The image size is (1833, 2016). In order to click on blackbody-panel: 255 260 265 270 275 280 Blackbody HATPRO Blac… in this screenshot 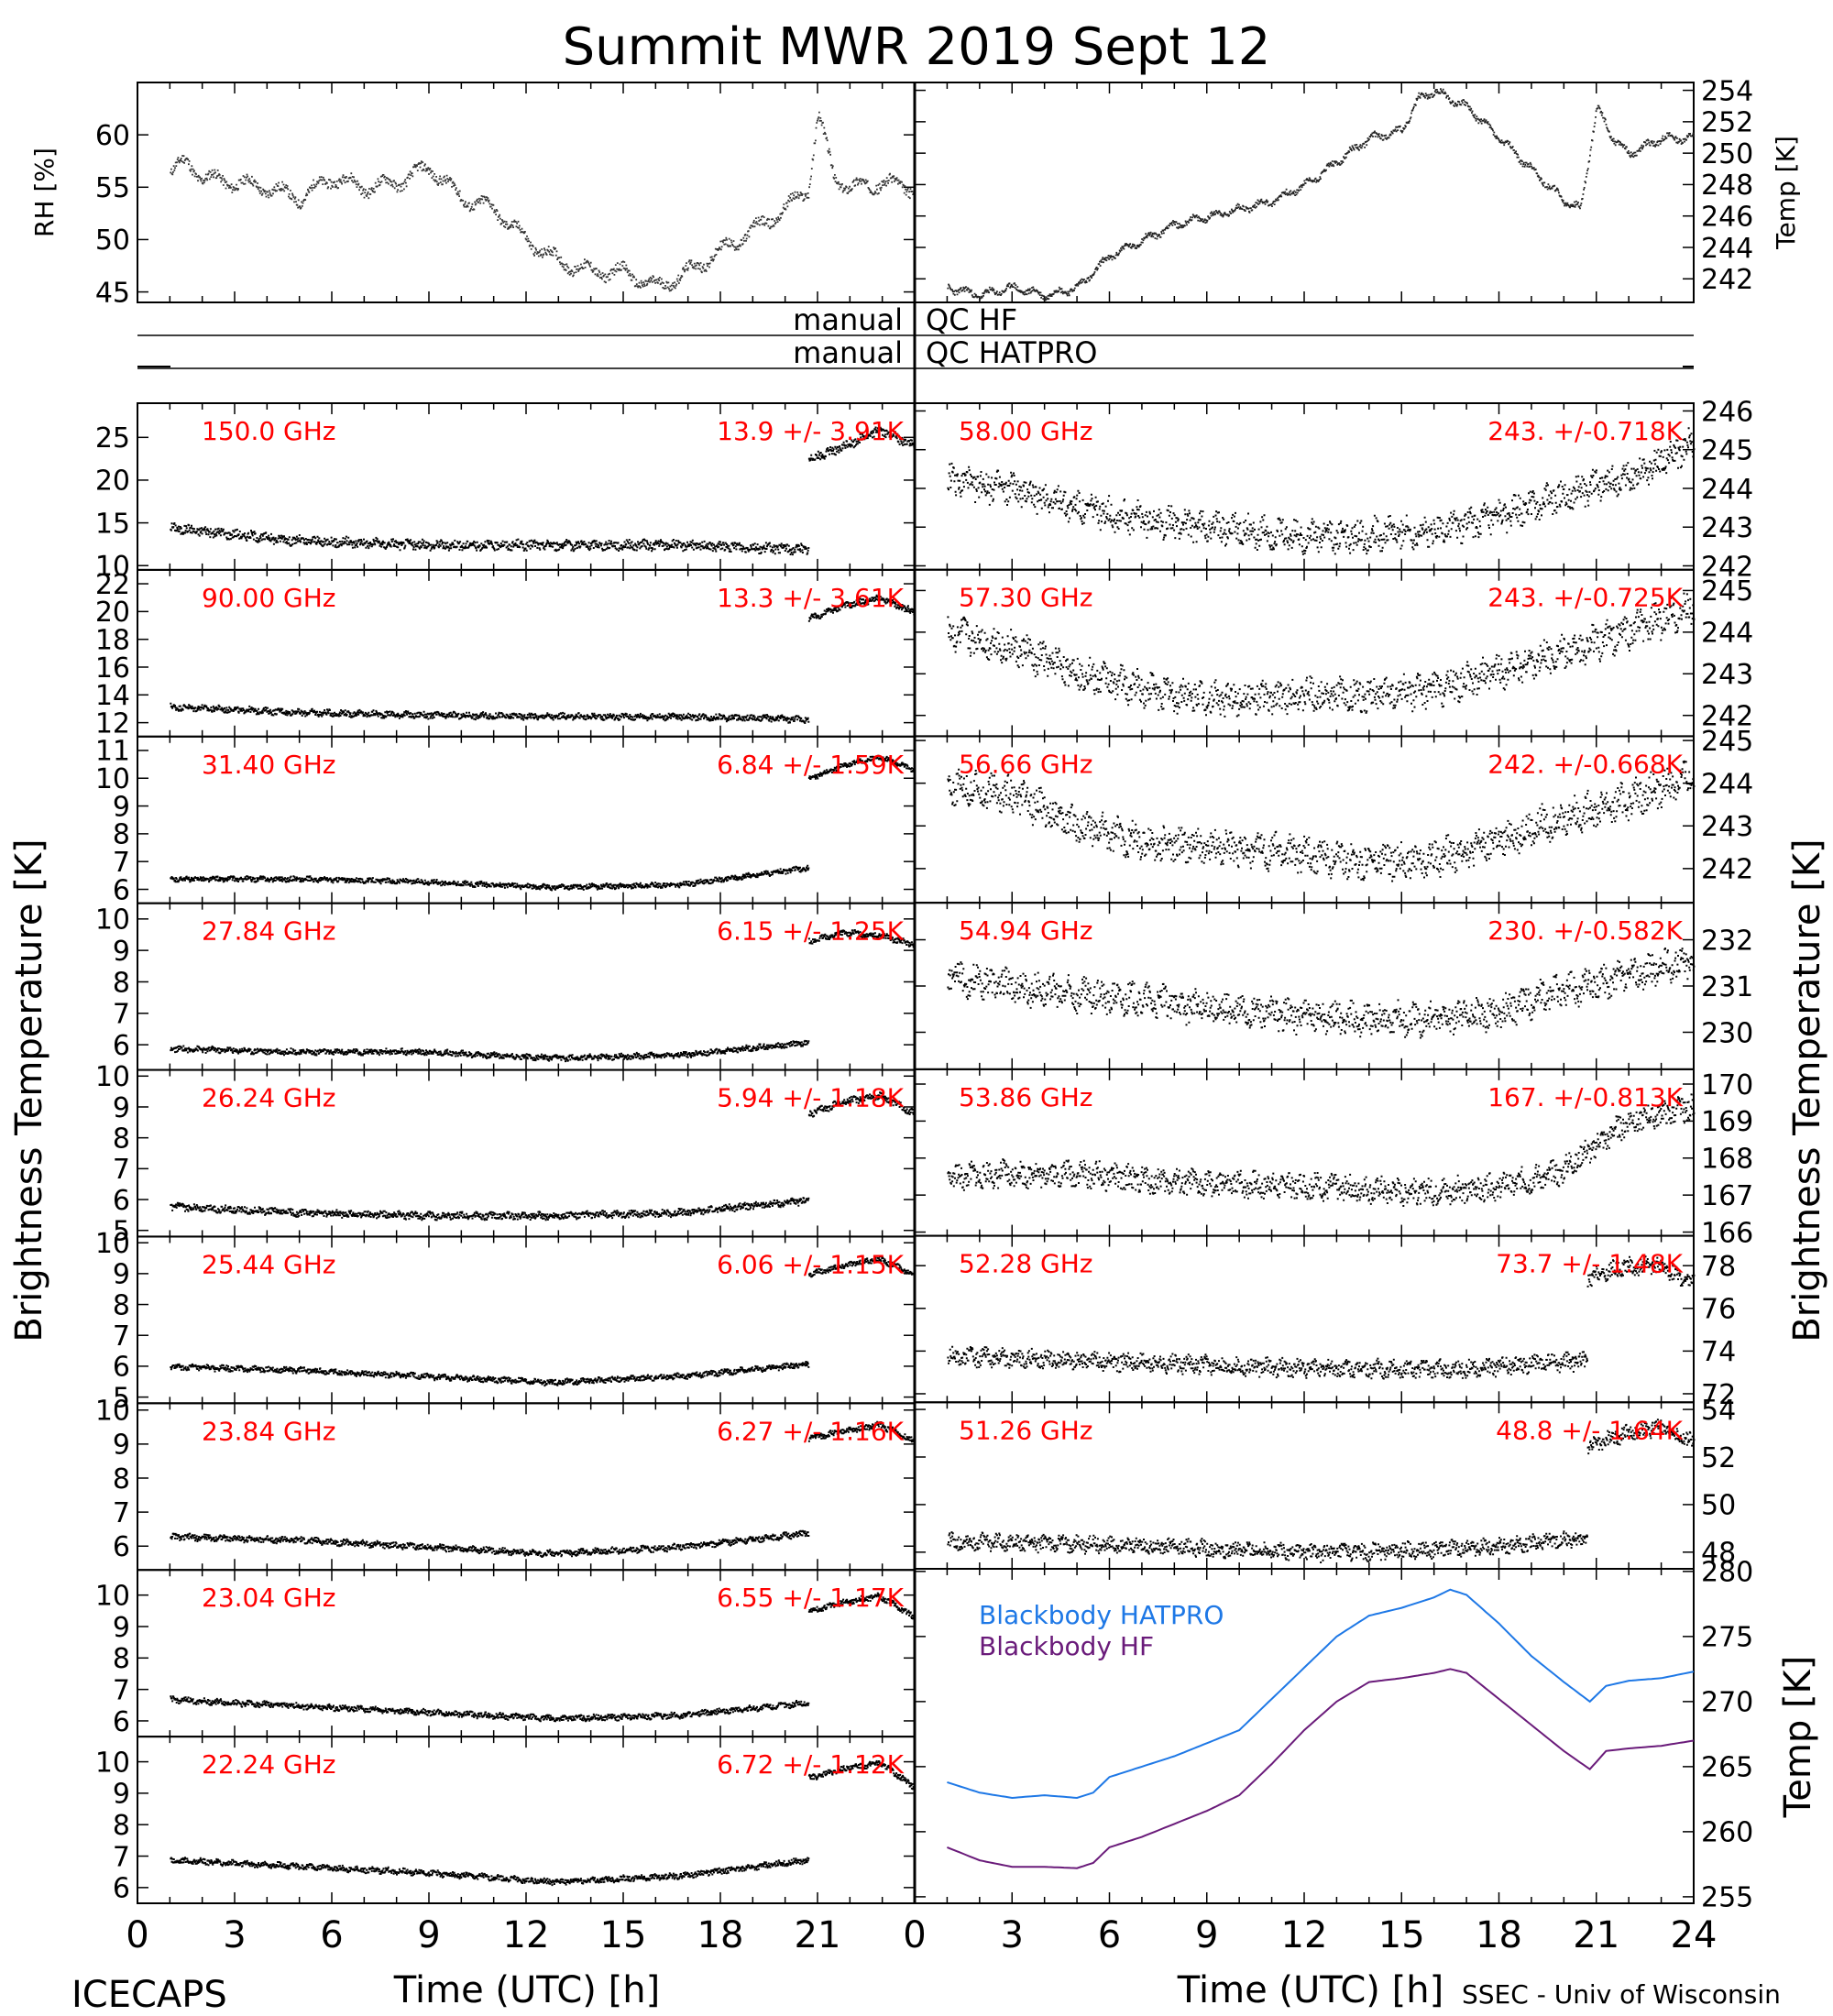, I will do `click(1366, 1735)`.